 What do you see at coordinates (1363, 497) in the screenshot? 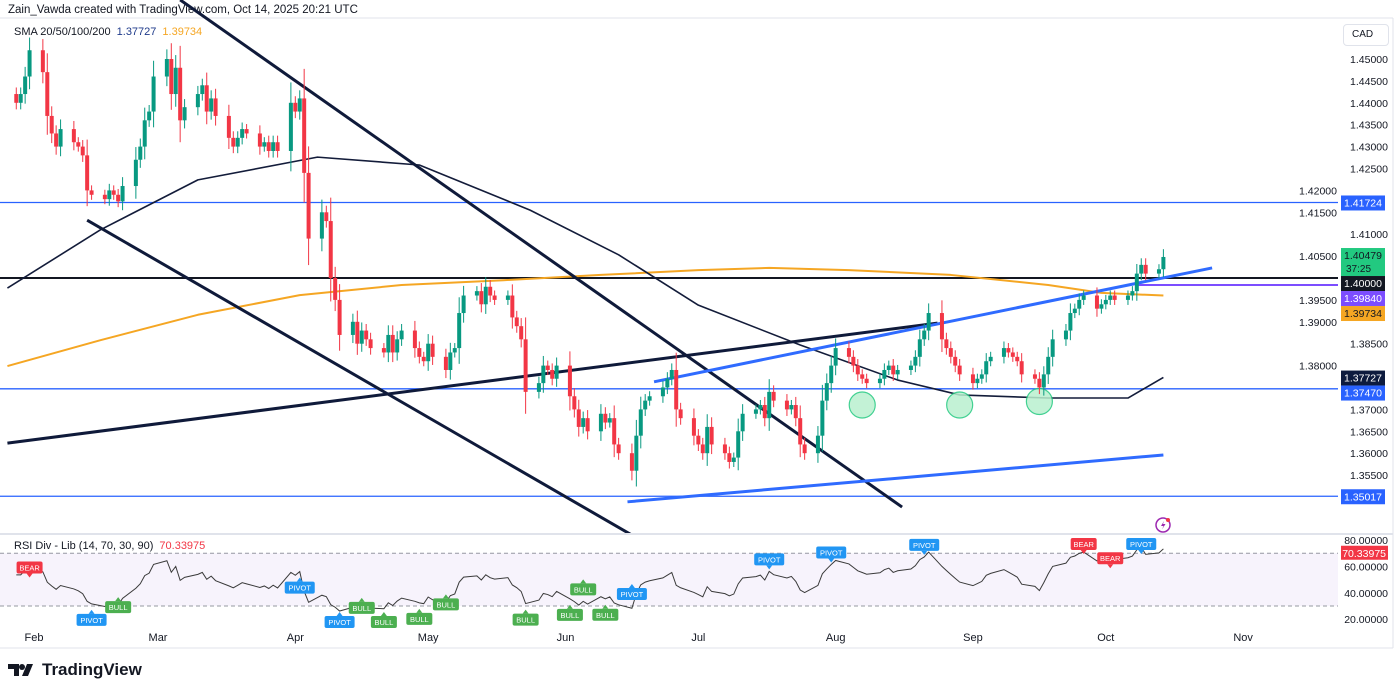
I see `price-label-text: 1.35017` at bounding box center [1363, 497].